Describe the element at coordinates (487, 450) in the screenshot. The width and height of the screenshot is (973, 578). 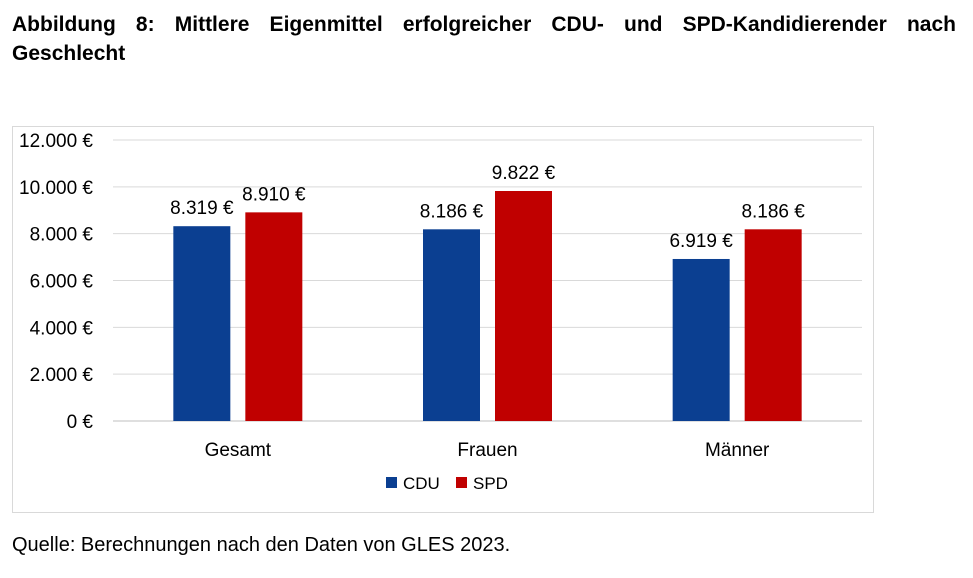
I see `x-tick-label: Frauen` at that location.